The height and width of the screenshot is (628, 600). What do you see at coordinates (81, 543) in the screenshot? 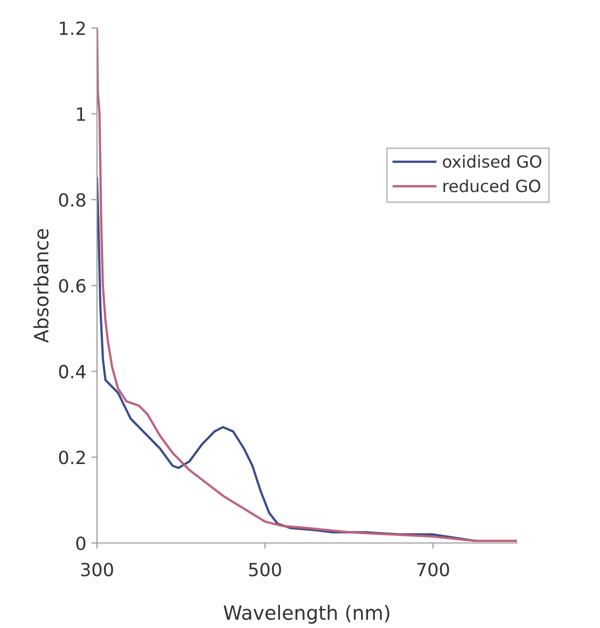
I see `y-tick-label: 0` at bounding box center [81, 543].